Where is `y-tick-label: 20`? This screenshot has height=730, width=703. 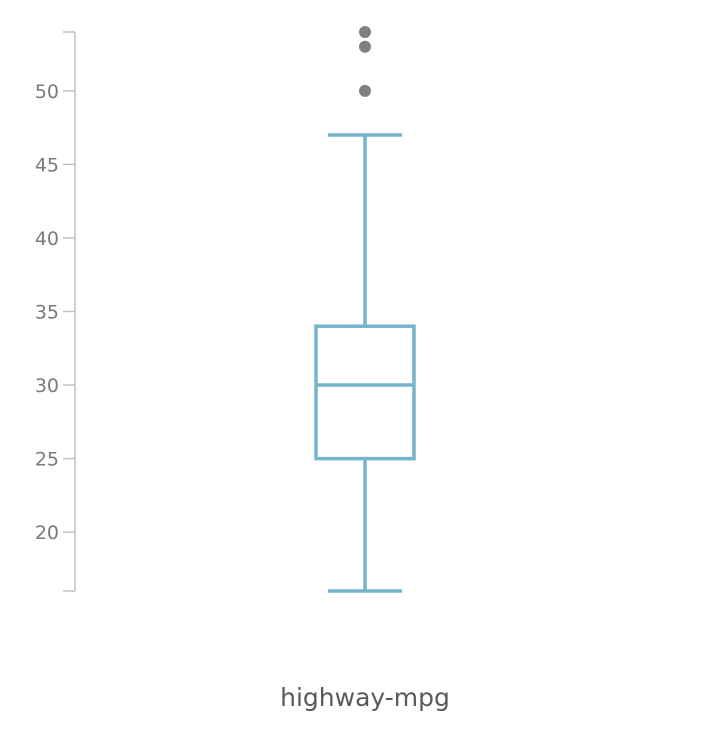 y-tick-label: 20 is located at coordinates (47, 533).